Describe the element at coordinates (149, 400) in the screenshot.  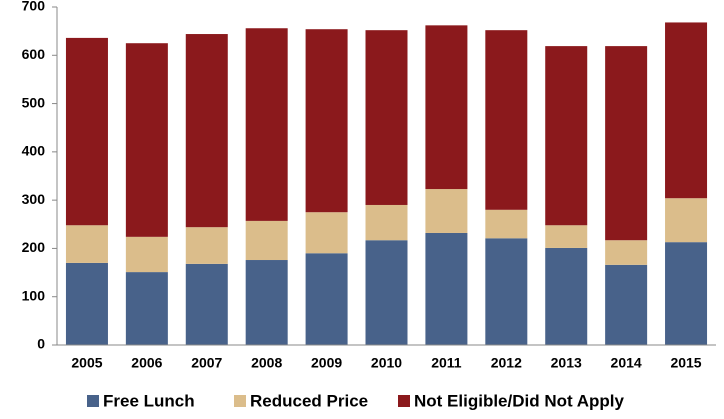
I see `legend-label: Free Lunch` at that location.